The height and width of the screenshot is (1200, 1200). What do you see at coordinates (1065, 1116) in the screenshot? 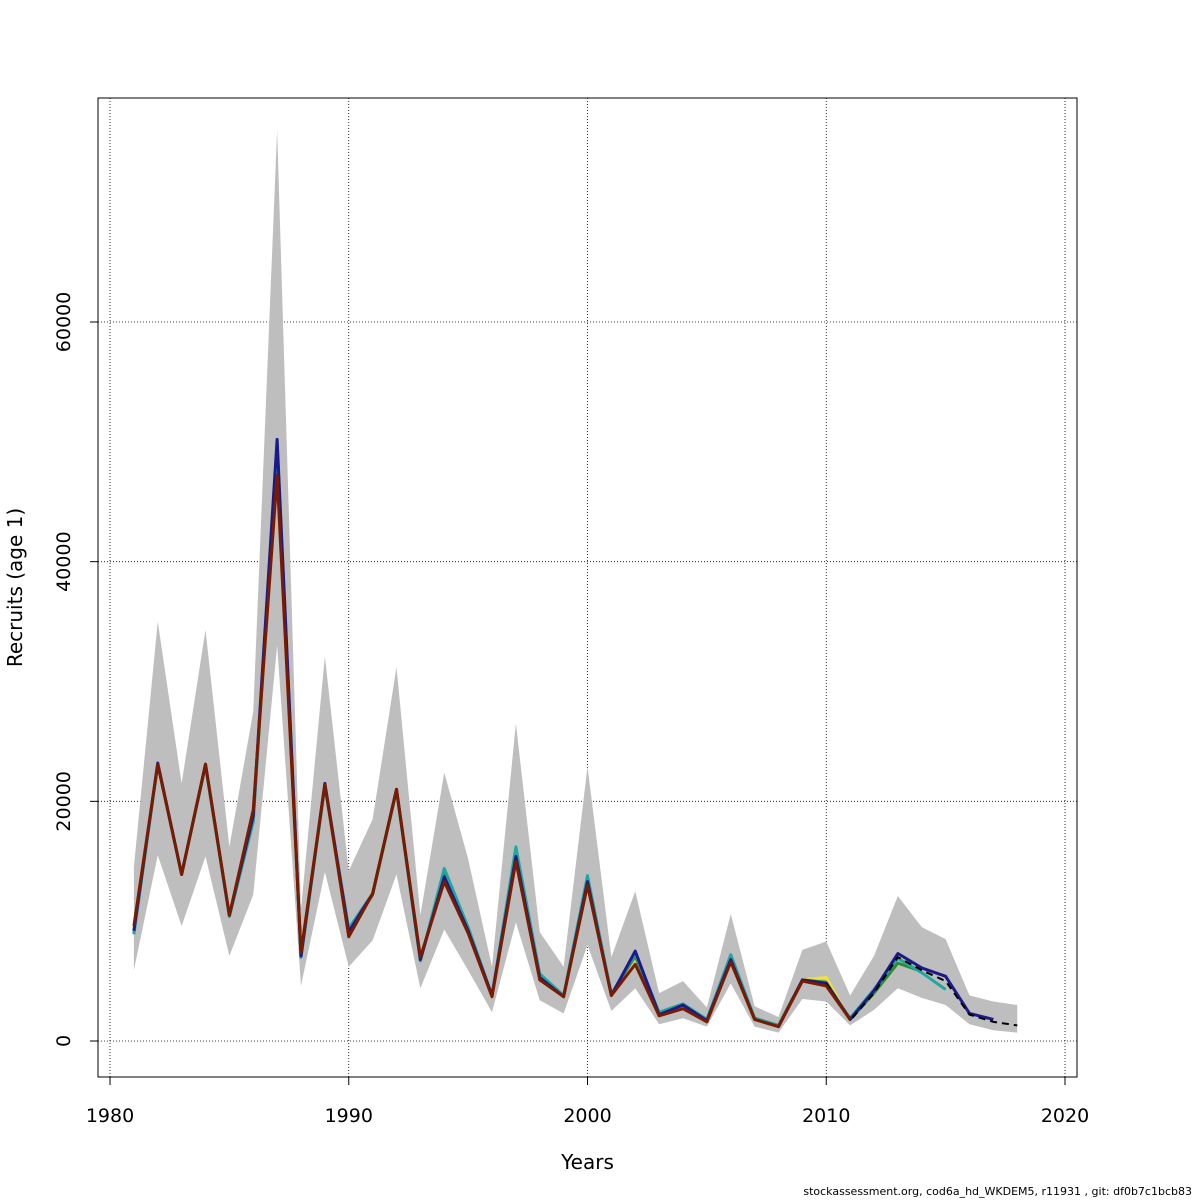
I see `x-tick-label: 2020` at bounding box center [1065, 1116].